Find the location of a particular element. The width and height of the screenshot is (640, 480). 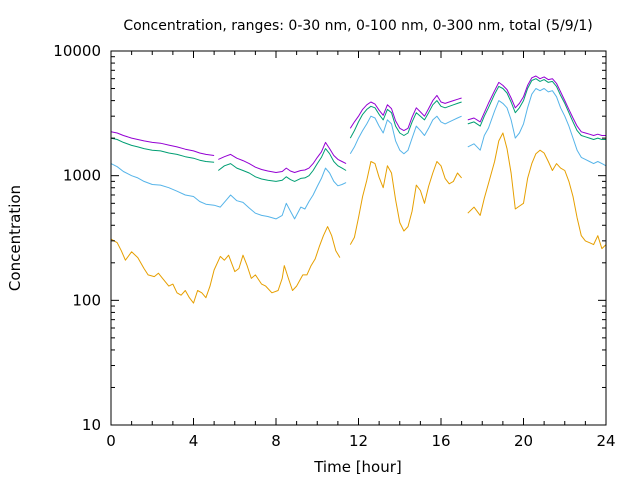

y-tick-label: 10 is located at coordinates (91, 425).